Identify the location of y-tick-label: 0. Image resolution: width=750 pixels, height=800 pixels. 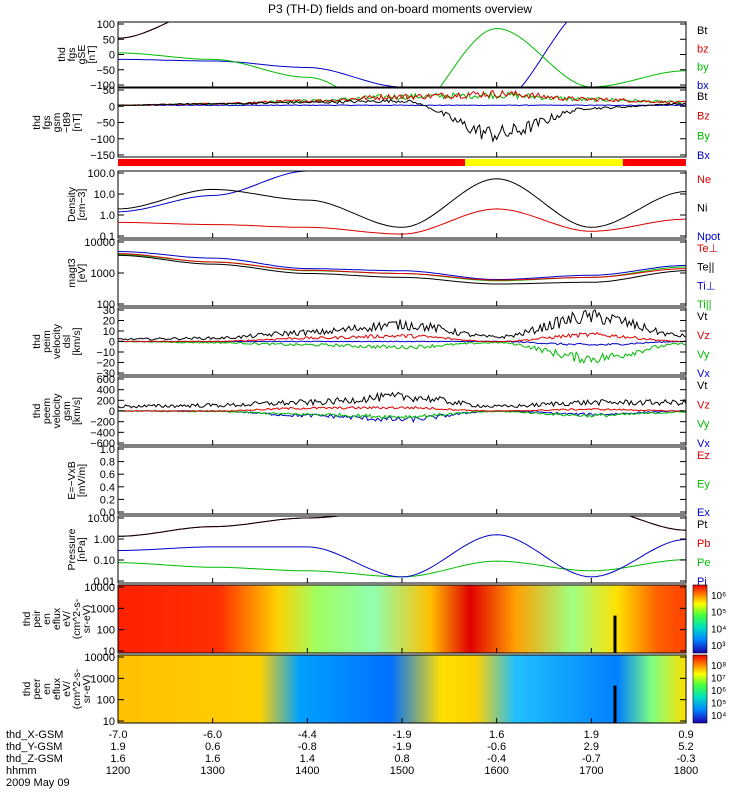
(112, 107).